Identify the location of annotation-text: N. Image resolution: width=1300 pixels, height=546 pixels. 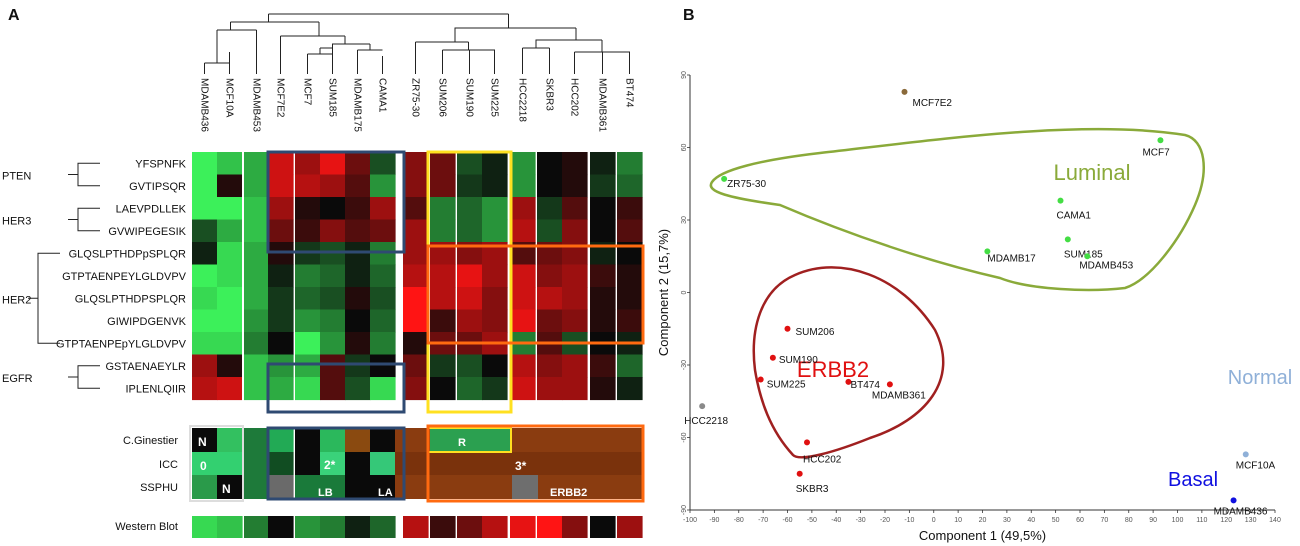
(226, 489).